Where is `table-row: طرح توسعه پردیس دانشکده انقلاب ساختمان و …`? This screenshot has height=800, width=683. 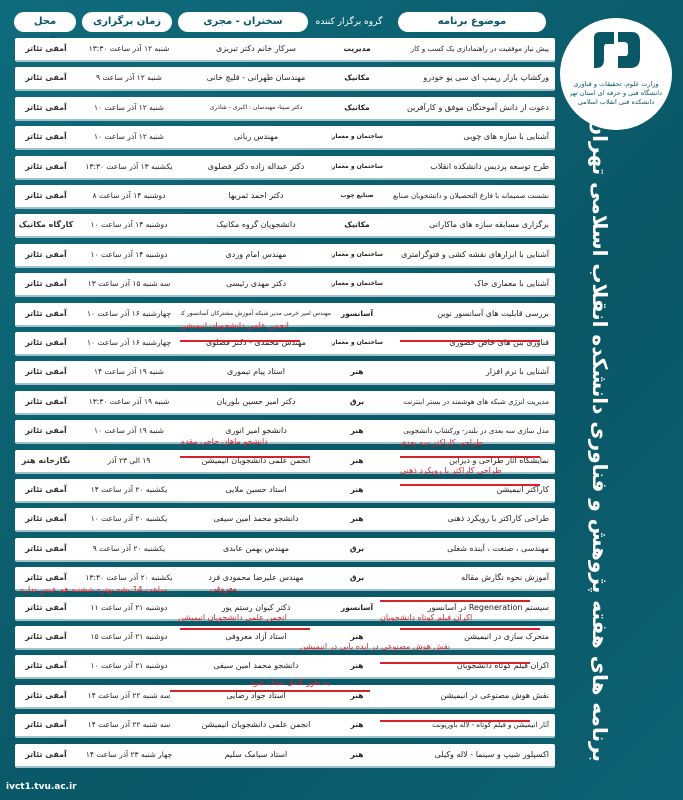
table-row: طرح توسعه پردیس دانشکده انقلاب ساختمان و … is located at coordinates (285, 167).